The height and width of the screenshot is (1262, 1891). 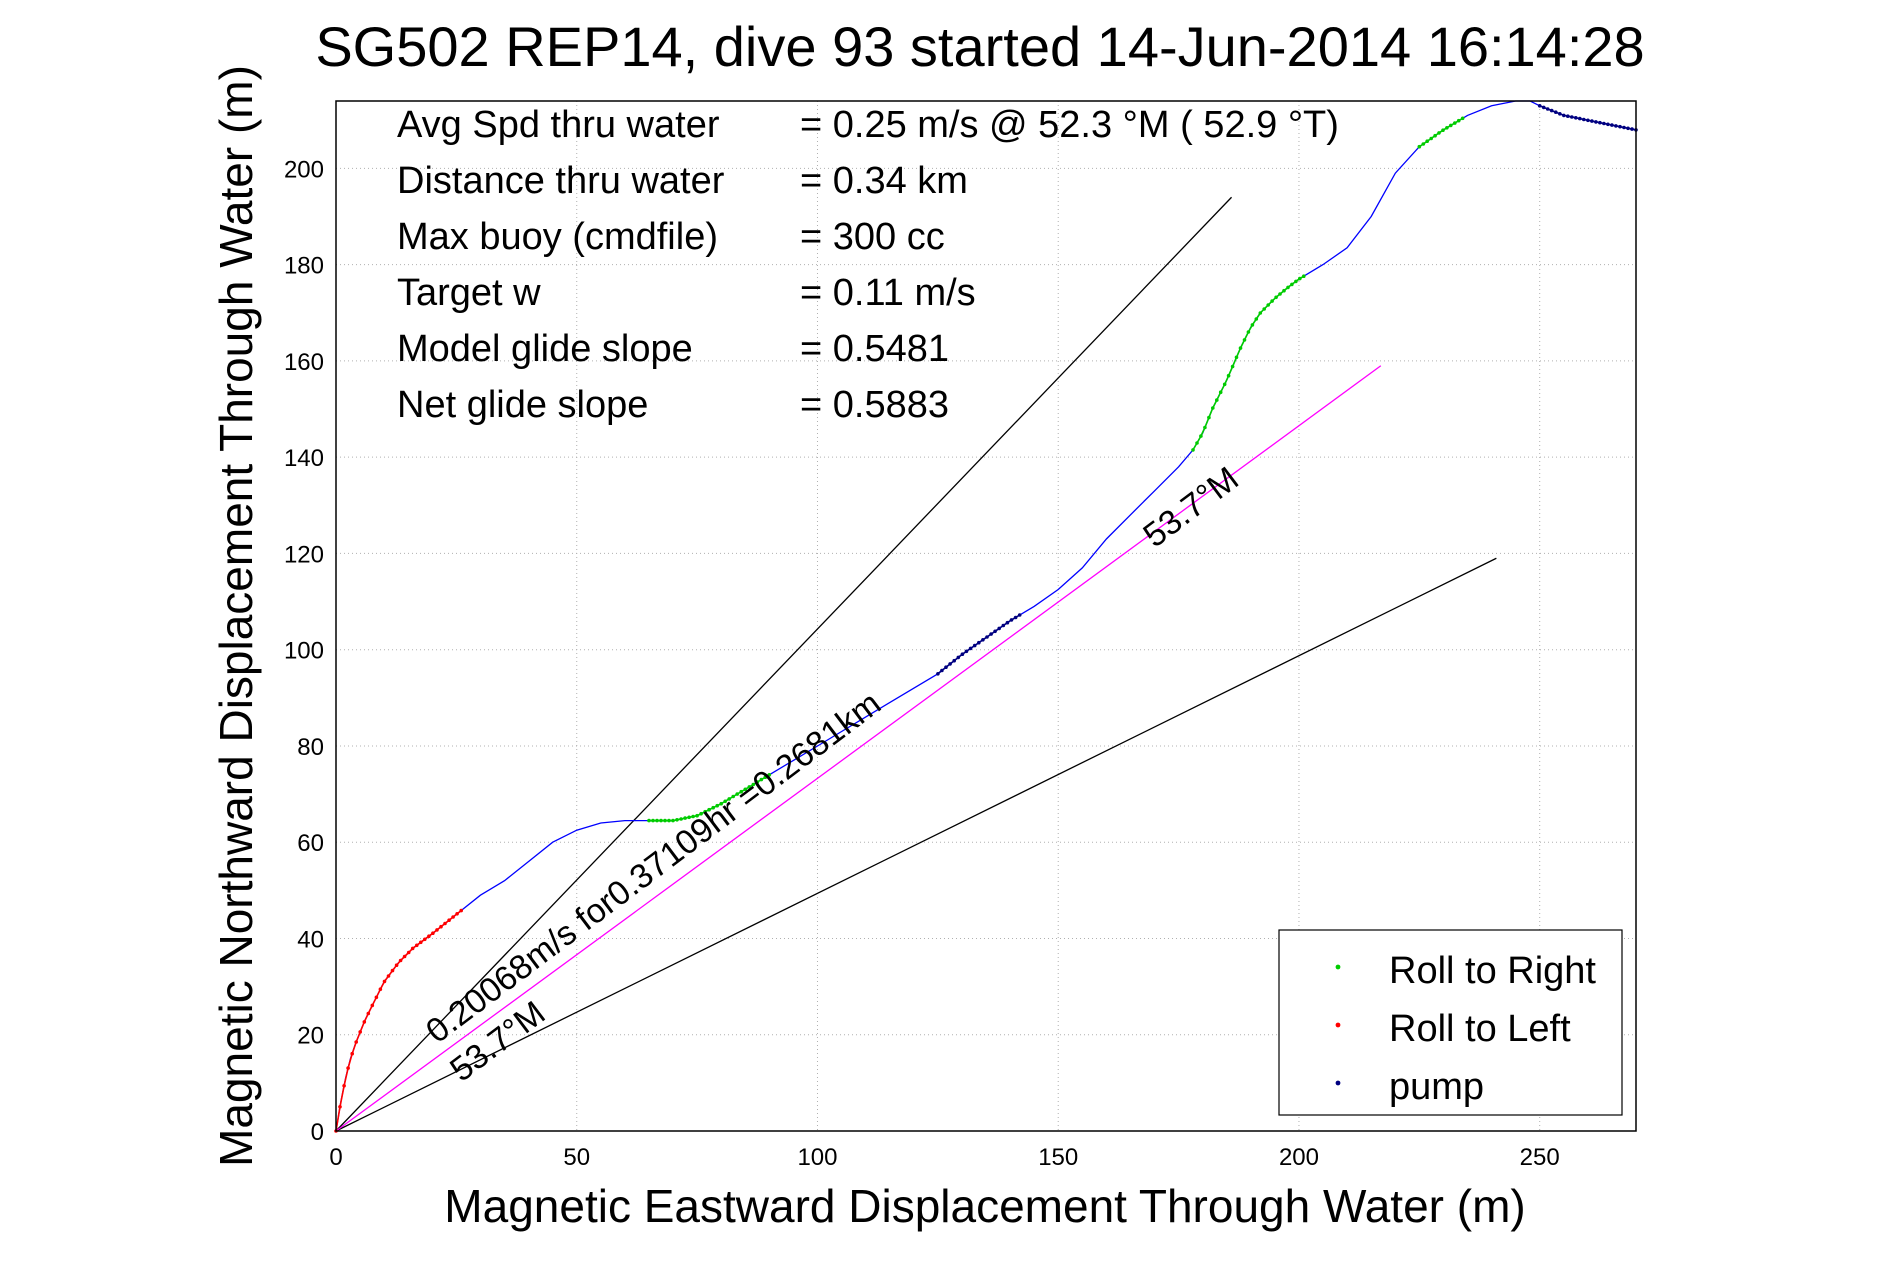 I want to click on stat-label: Avg Spd thru water, so click(x=558, y=125).